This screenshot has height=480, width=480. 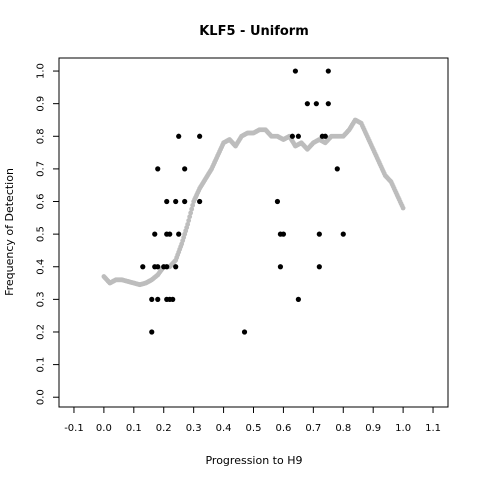 I want to click on y-tick-label: 0.5, so click(x=41, y=234).